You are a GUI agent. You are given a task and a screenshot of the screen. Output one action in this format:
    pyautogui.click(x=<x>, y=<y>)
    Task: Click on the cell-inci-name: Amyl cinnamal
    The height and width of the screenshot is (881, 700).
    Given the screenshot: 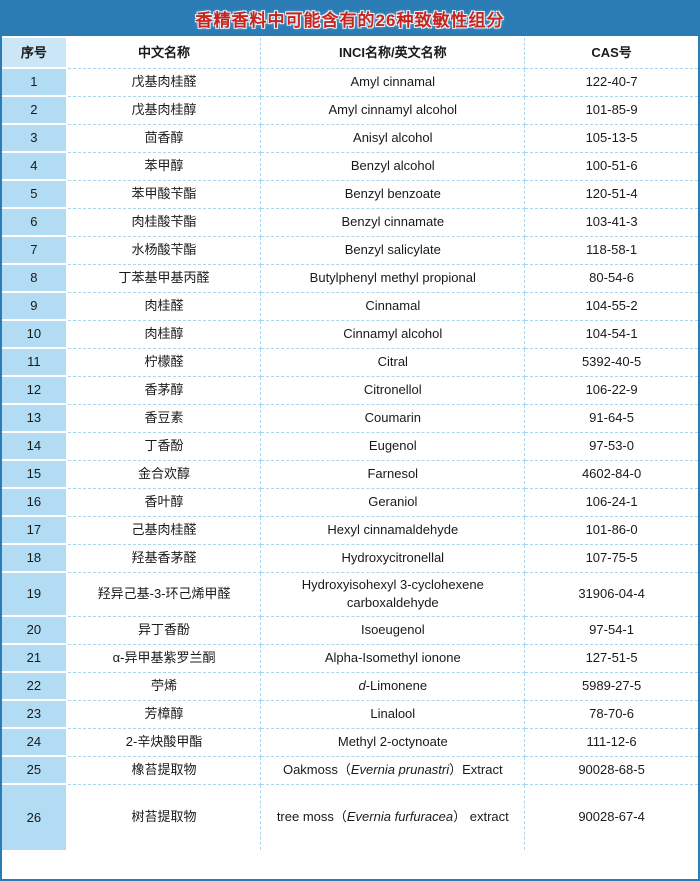 What is the action you would take?
    pyautogui.click(x=393, y=82)
    